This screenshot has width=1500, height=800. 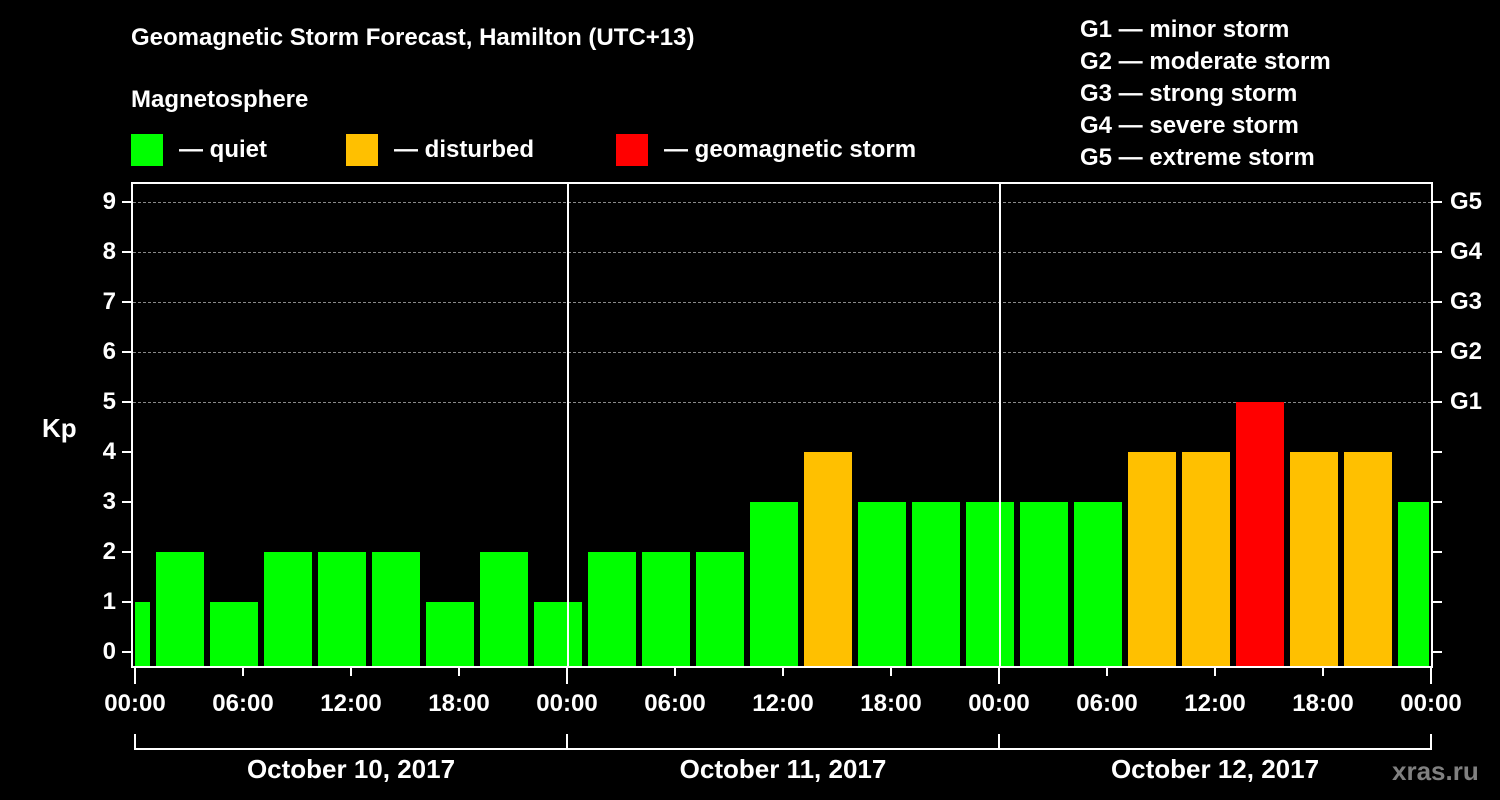 I want to click on legend-storm: — geomagnetic storm, so click(x=766, y=150).